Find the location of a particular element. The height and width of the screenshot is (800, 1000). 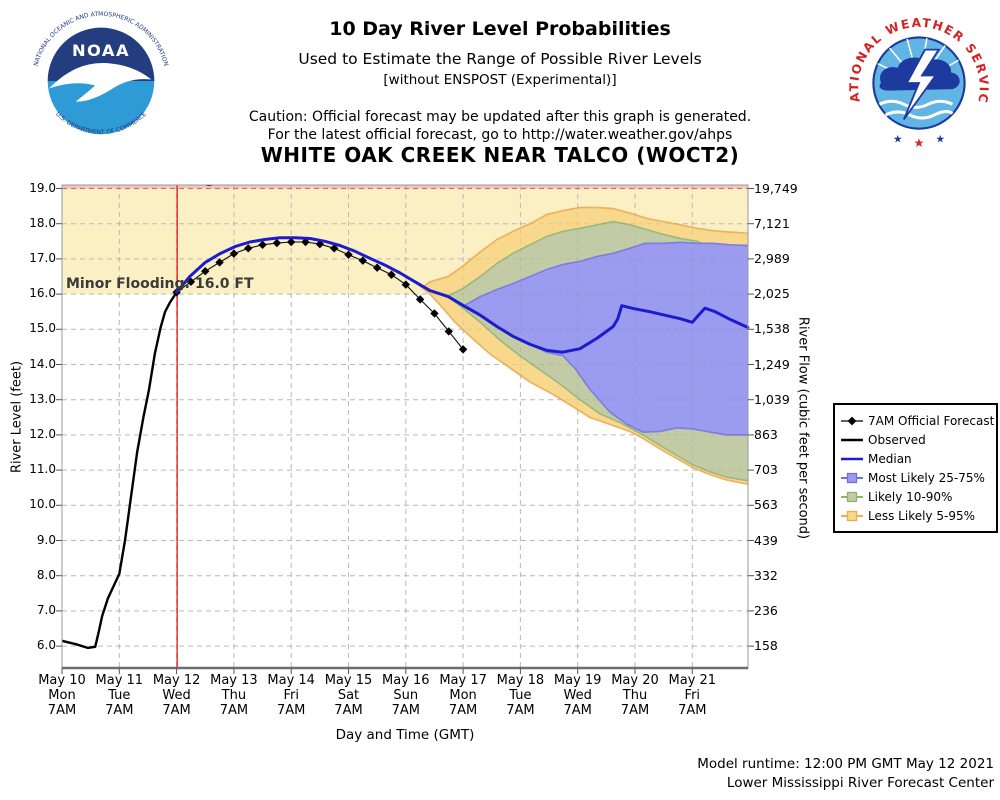

legend-item-label: Median is located at coordinates (890, 458).